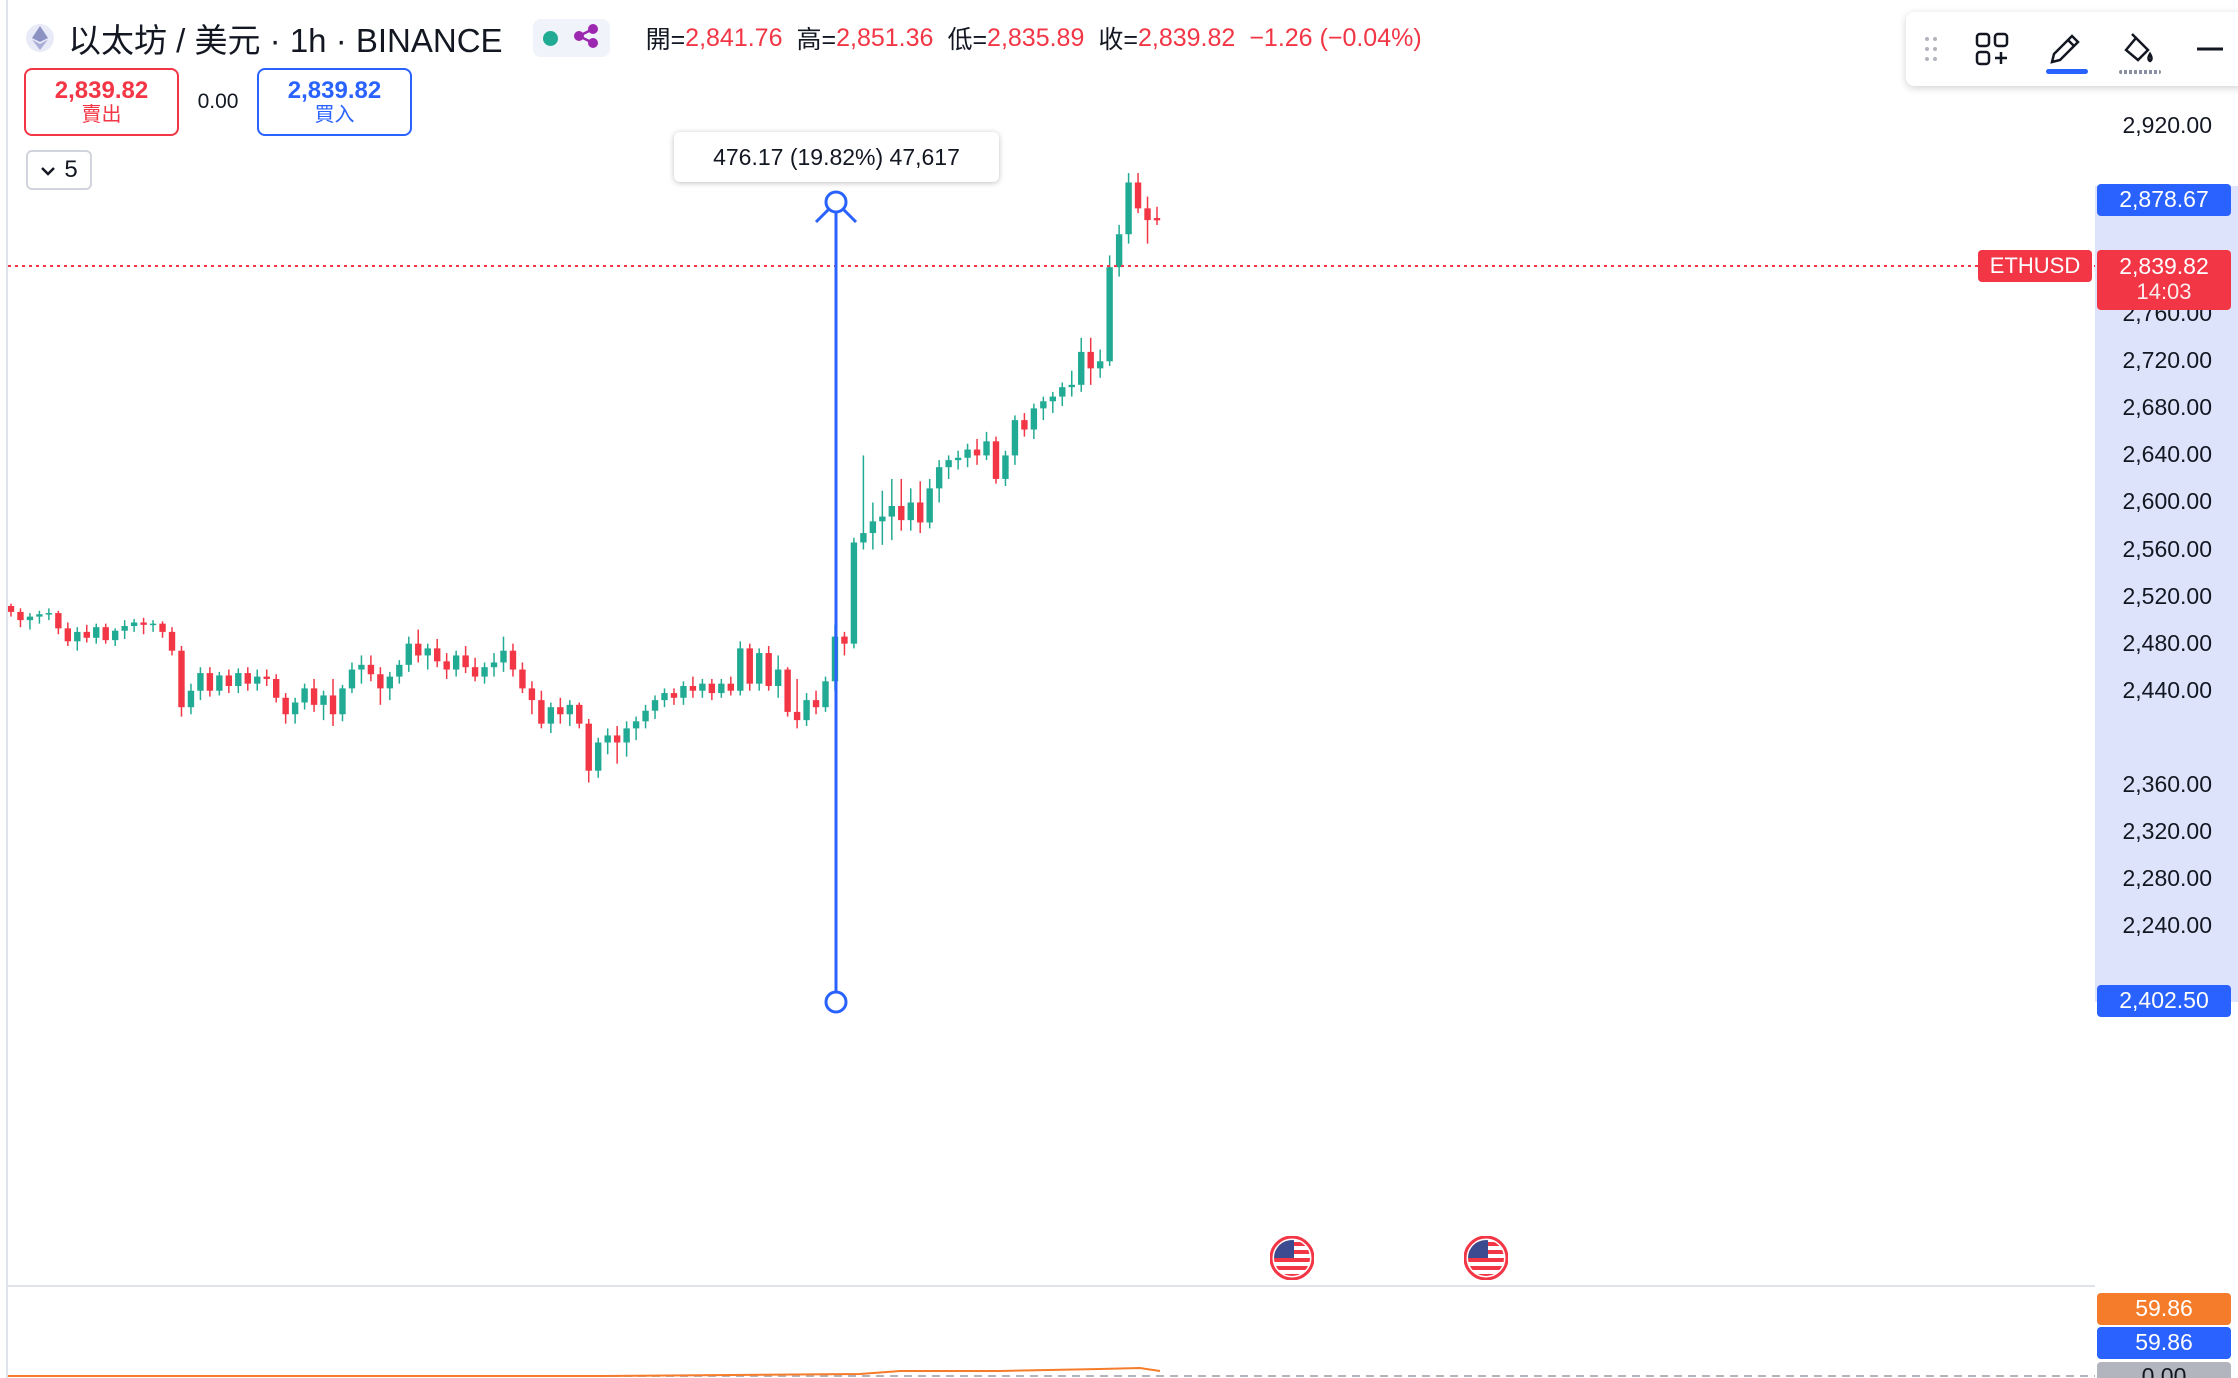 Image resolution: width=2238 pixels, height=1378 pixels. I want to click on rsi-value-label: 59.86, so click(2164, 1309).